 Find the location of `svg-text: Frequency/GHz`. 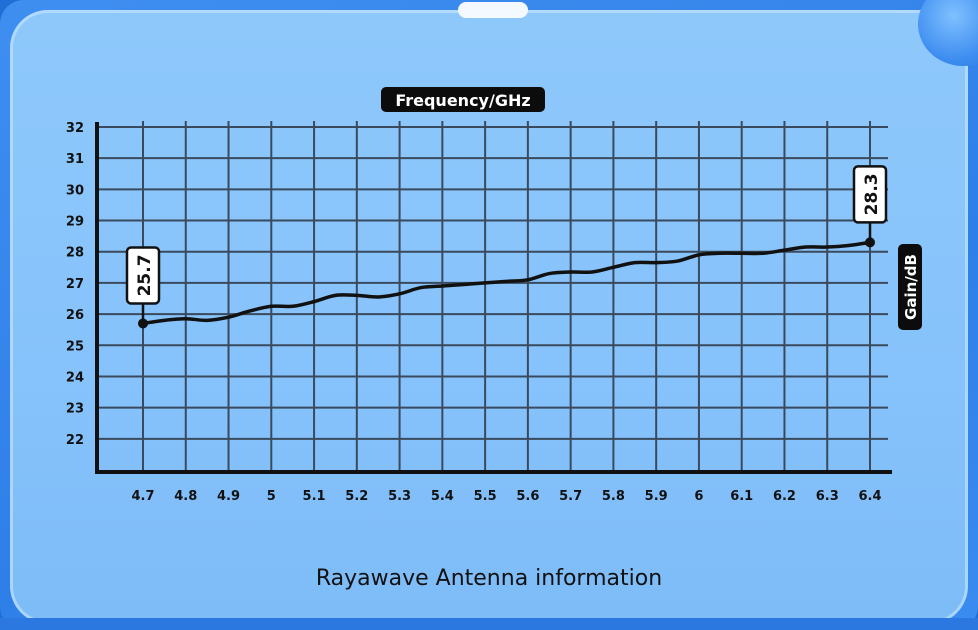

svg-text: Frequency/GHz is located at coordinates (462, 100).